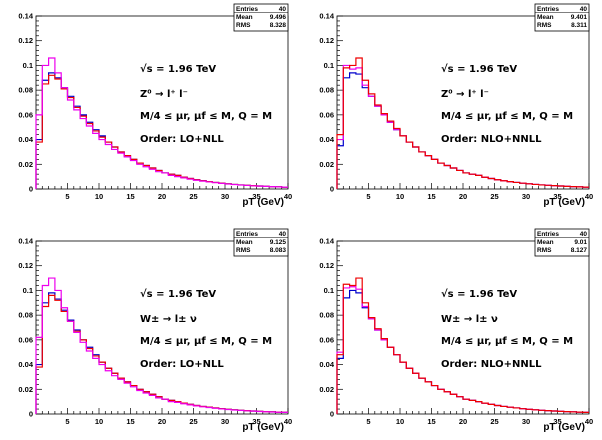 Image resolution: width=602 pixels, height=440 pixels. What do you see at coordinates (162, 196) in the screenshot?
I see `x-tick-label: 20` at bounding box center [162, 196].